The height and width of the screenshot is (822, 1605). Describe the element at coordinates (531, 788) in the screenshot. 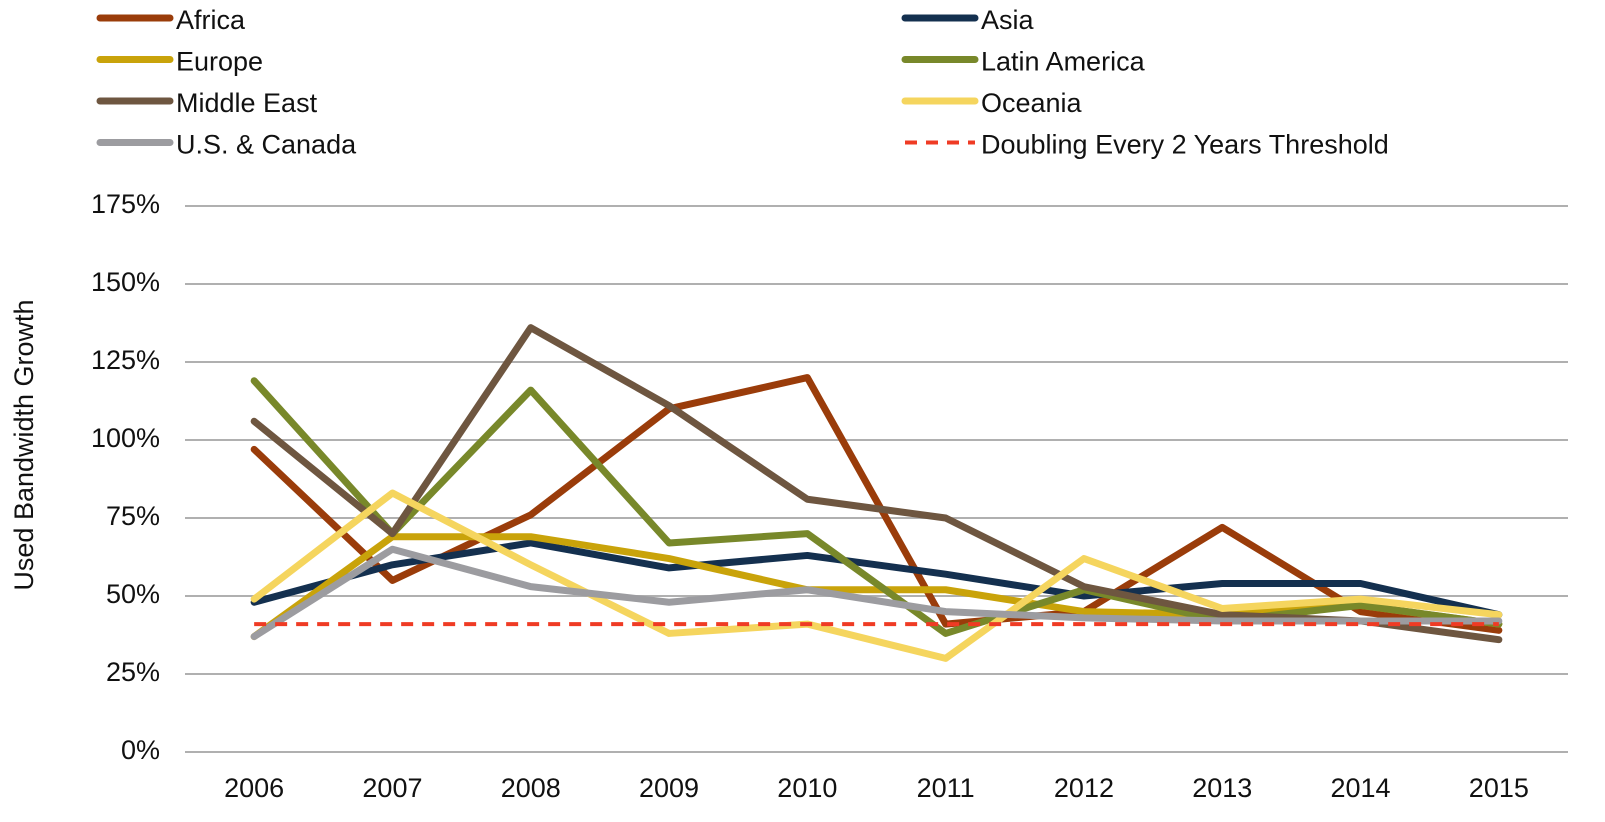

I see `x-tick-label: 2008` at that location.